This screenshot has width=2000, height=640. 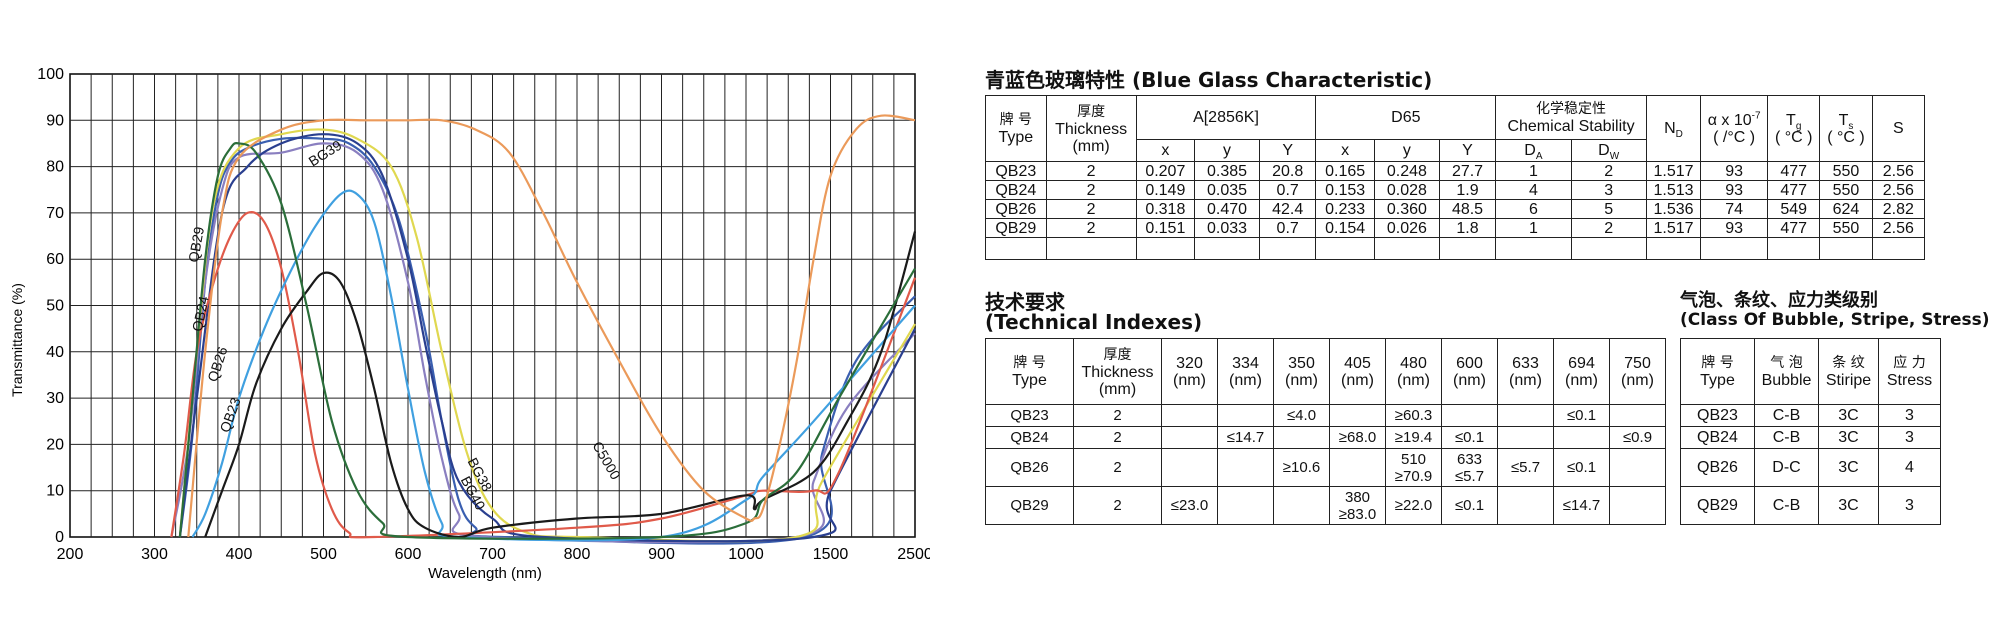 I want to click on table-cell: 2.56, so click(x=1898, y=228).